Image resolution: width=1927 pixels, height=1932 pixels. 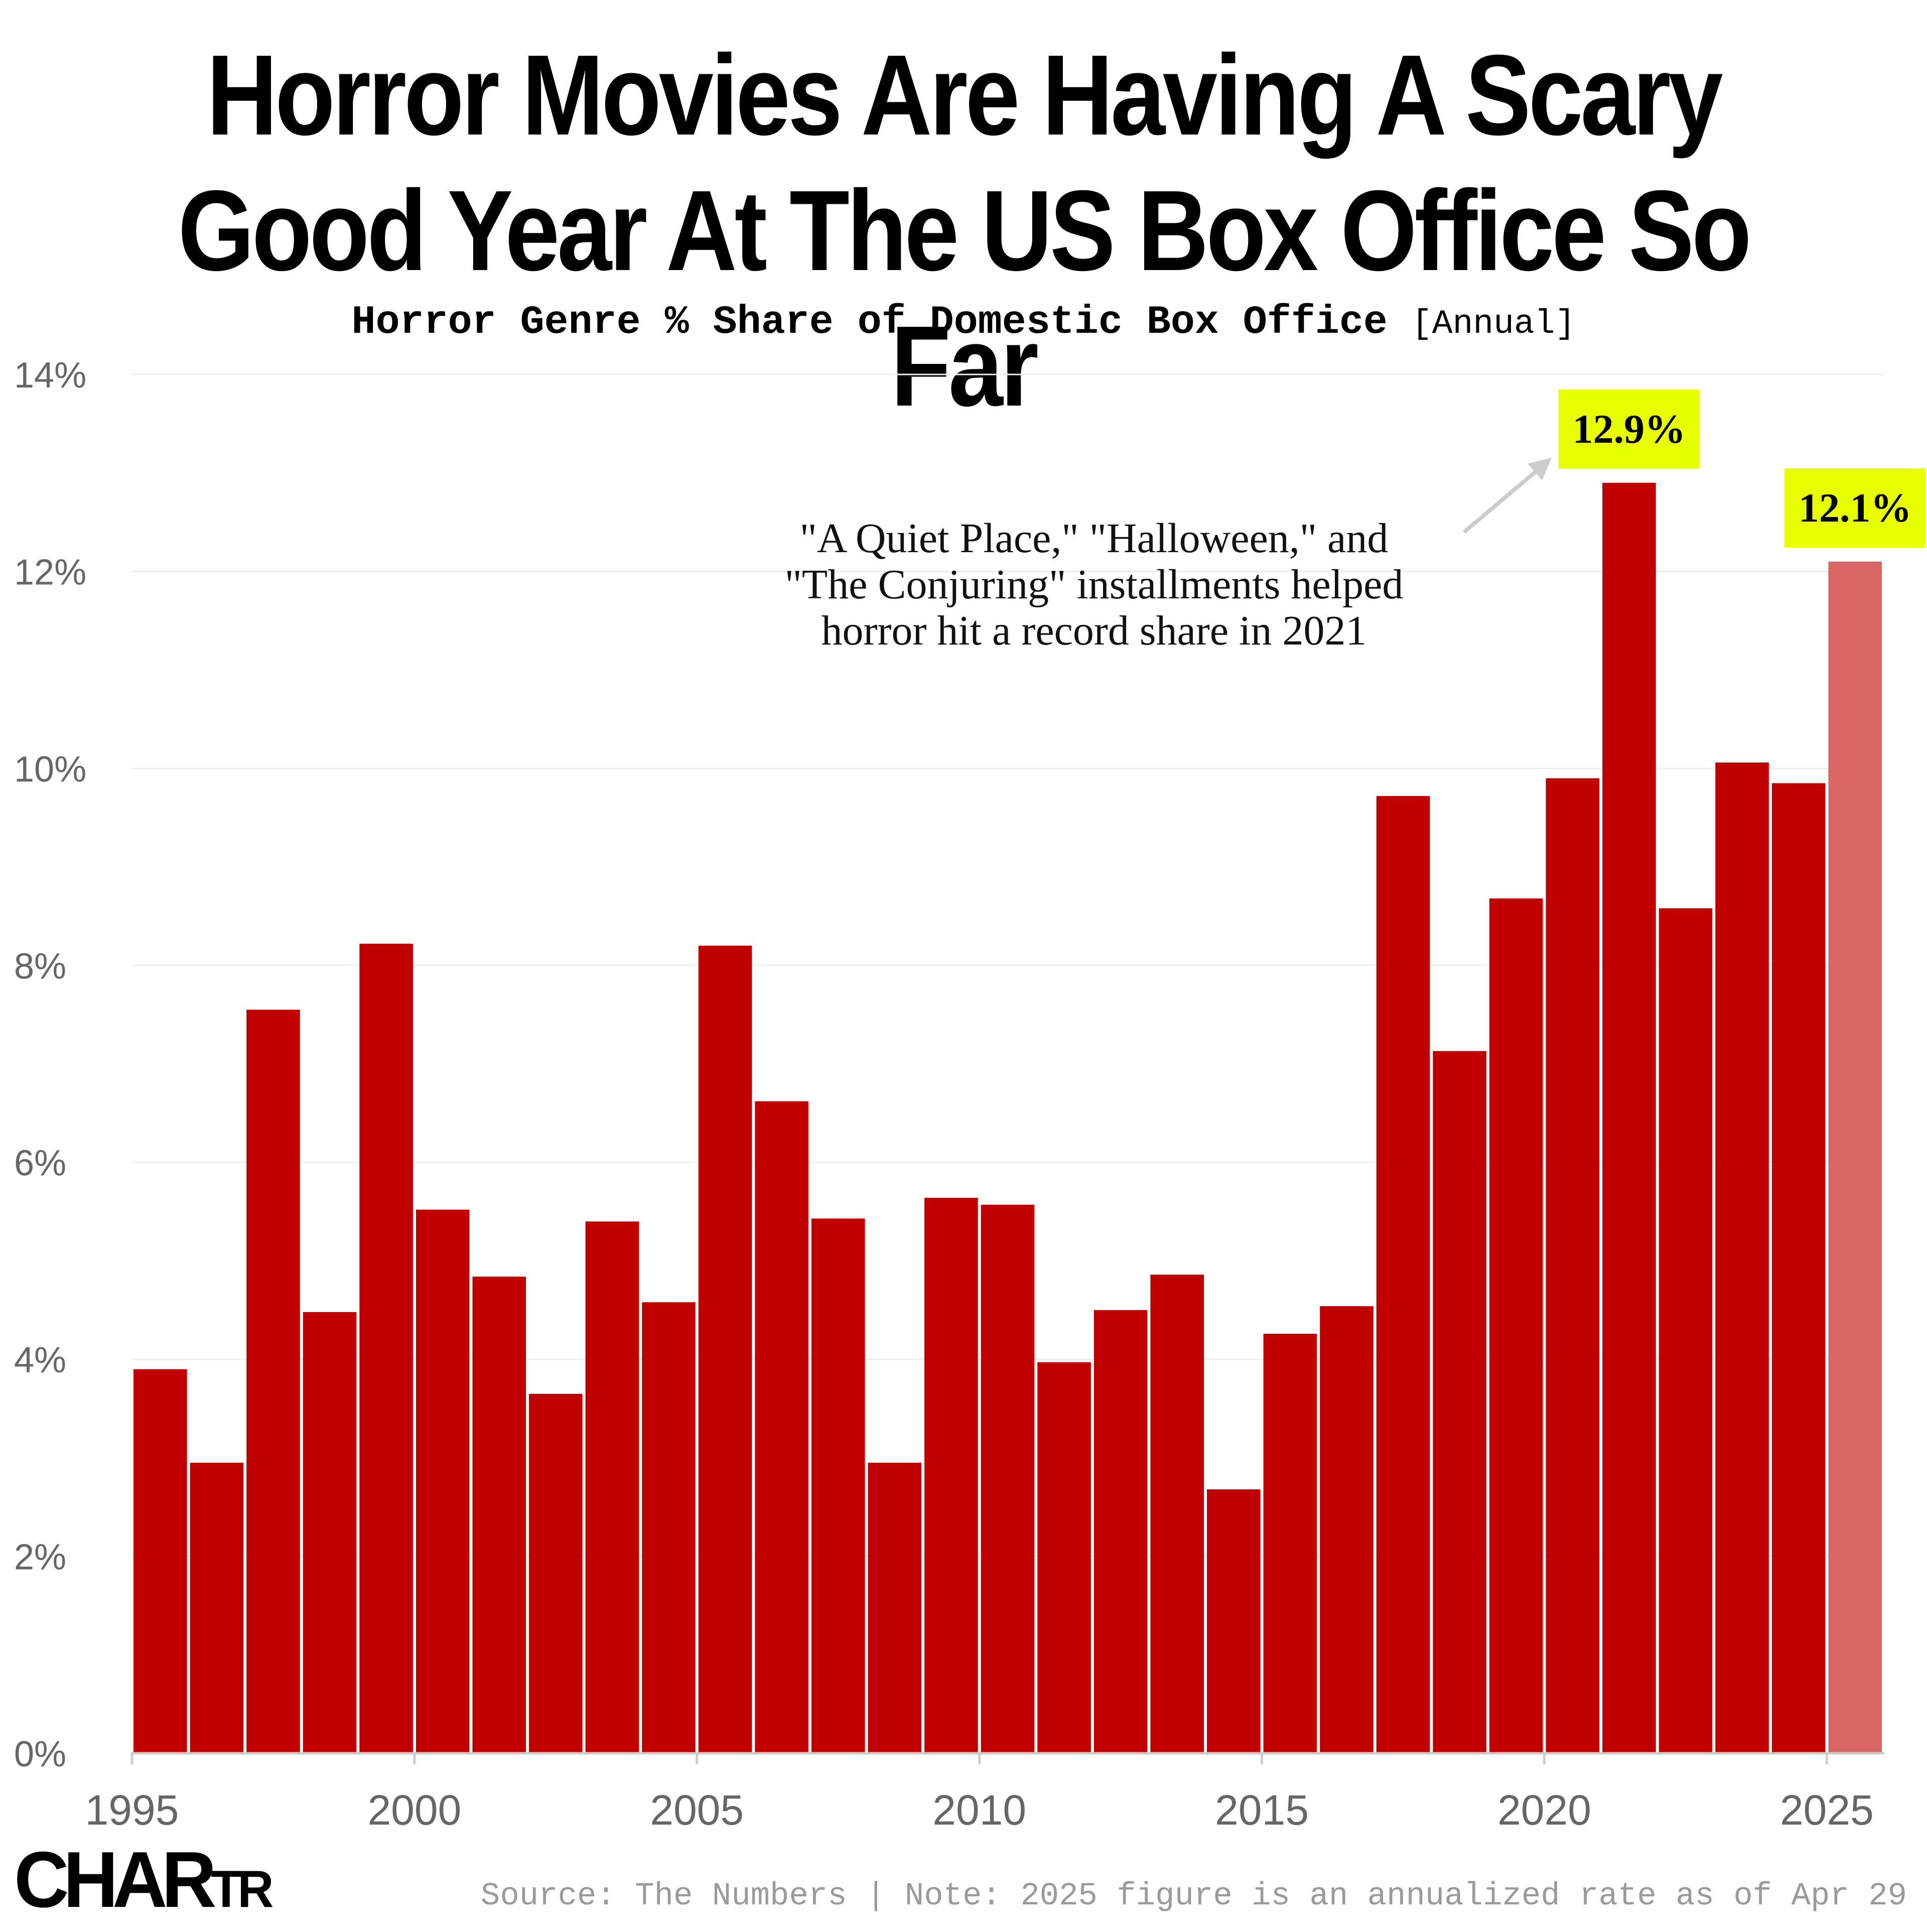 What do you see at coordinates (1290, 1543) in the screenshot?
I see `bar-2015` at bounding box center [1290, 1543].